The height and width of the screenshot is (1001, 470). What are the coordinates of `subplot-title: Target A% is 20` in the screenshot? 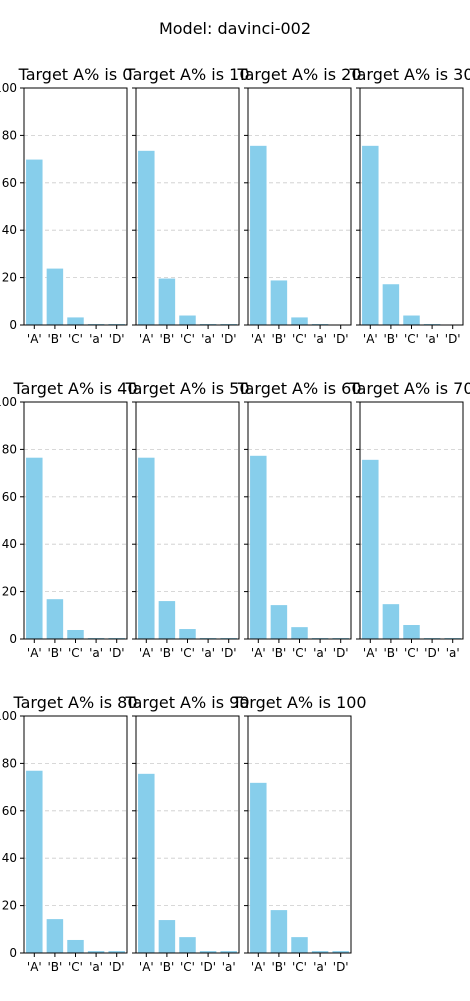 It's located at (298, 74).